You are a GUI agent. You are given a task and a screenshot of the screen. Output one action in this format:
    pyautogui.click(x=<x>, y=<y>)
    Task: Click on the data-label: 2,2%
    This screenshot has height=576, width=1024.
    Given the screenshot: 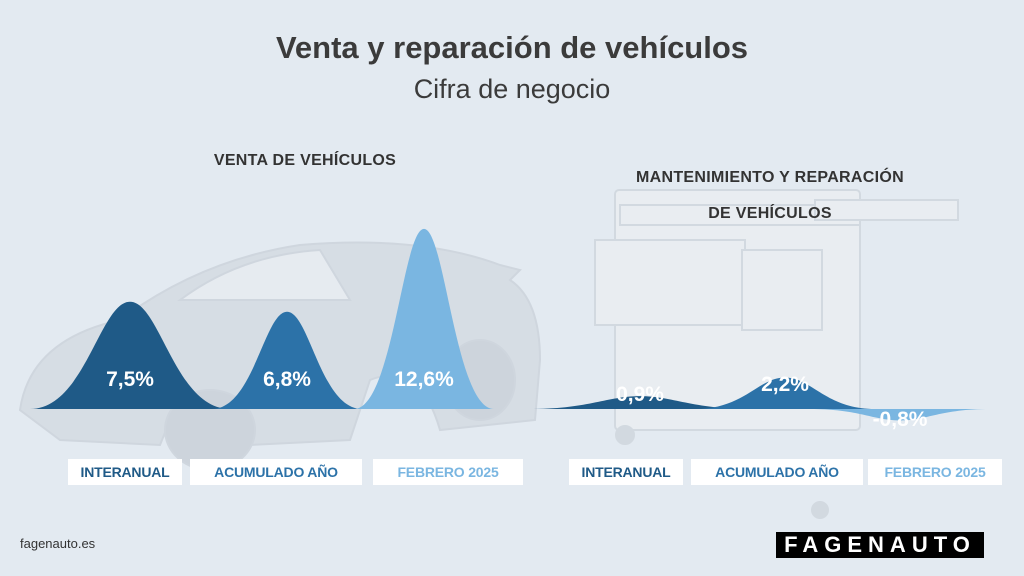 What is the action you would take?
    pyautogui.click(x=785, y=384)
    